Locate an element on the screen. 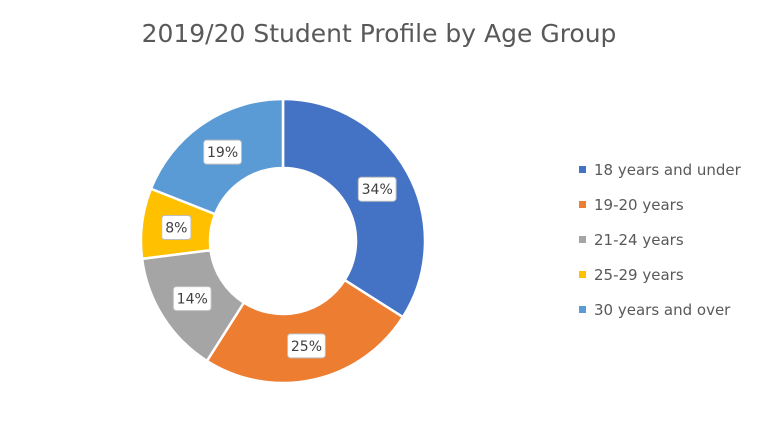 This screenshot has height=424, width=758. data-label-text: 25% is located at coordinates (306, 347).